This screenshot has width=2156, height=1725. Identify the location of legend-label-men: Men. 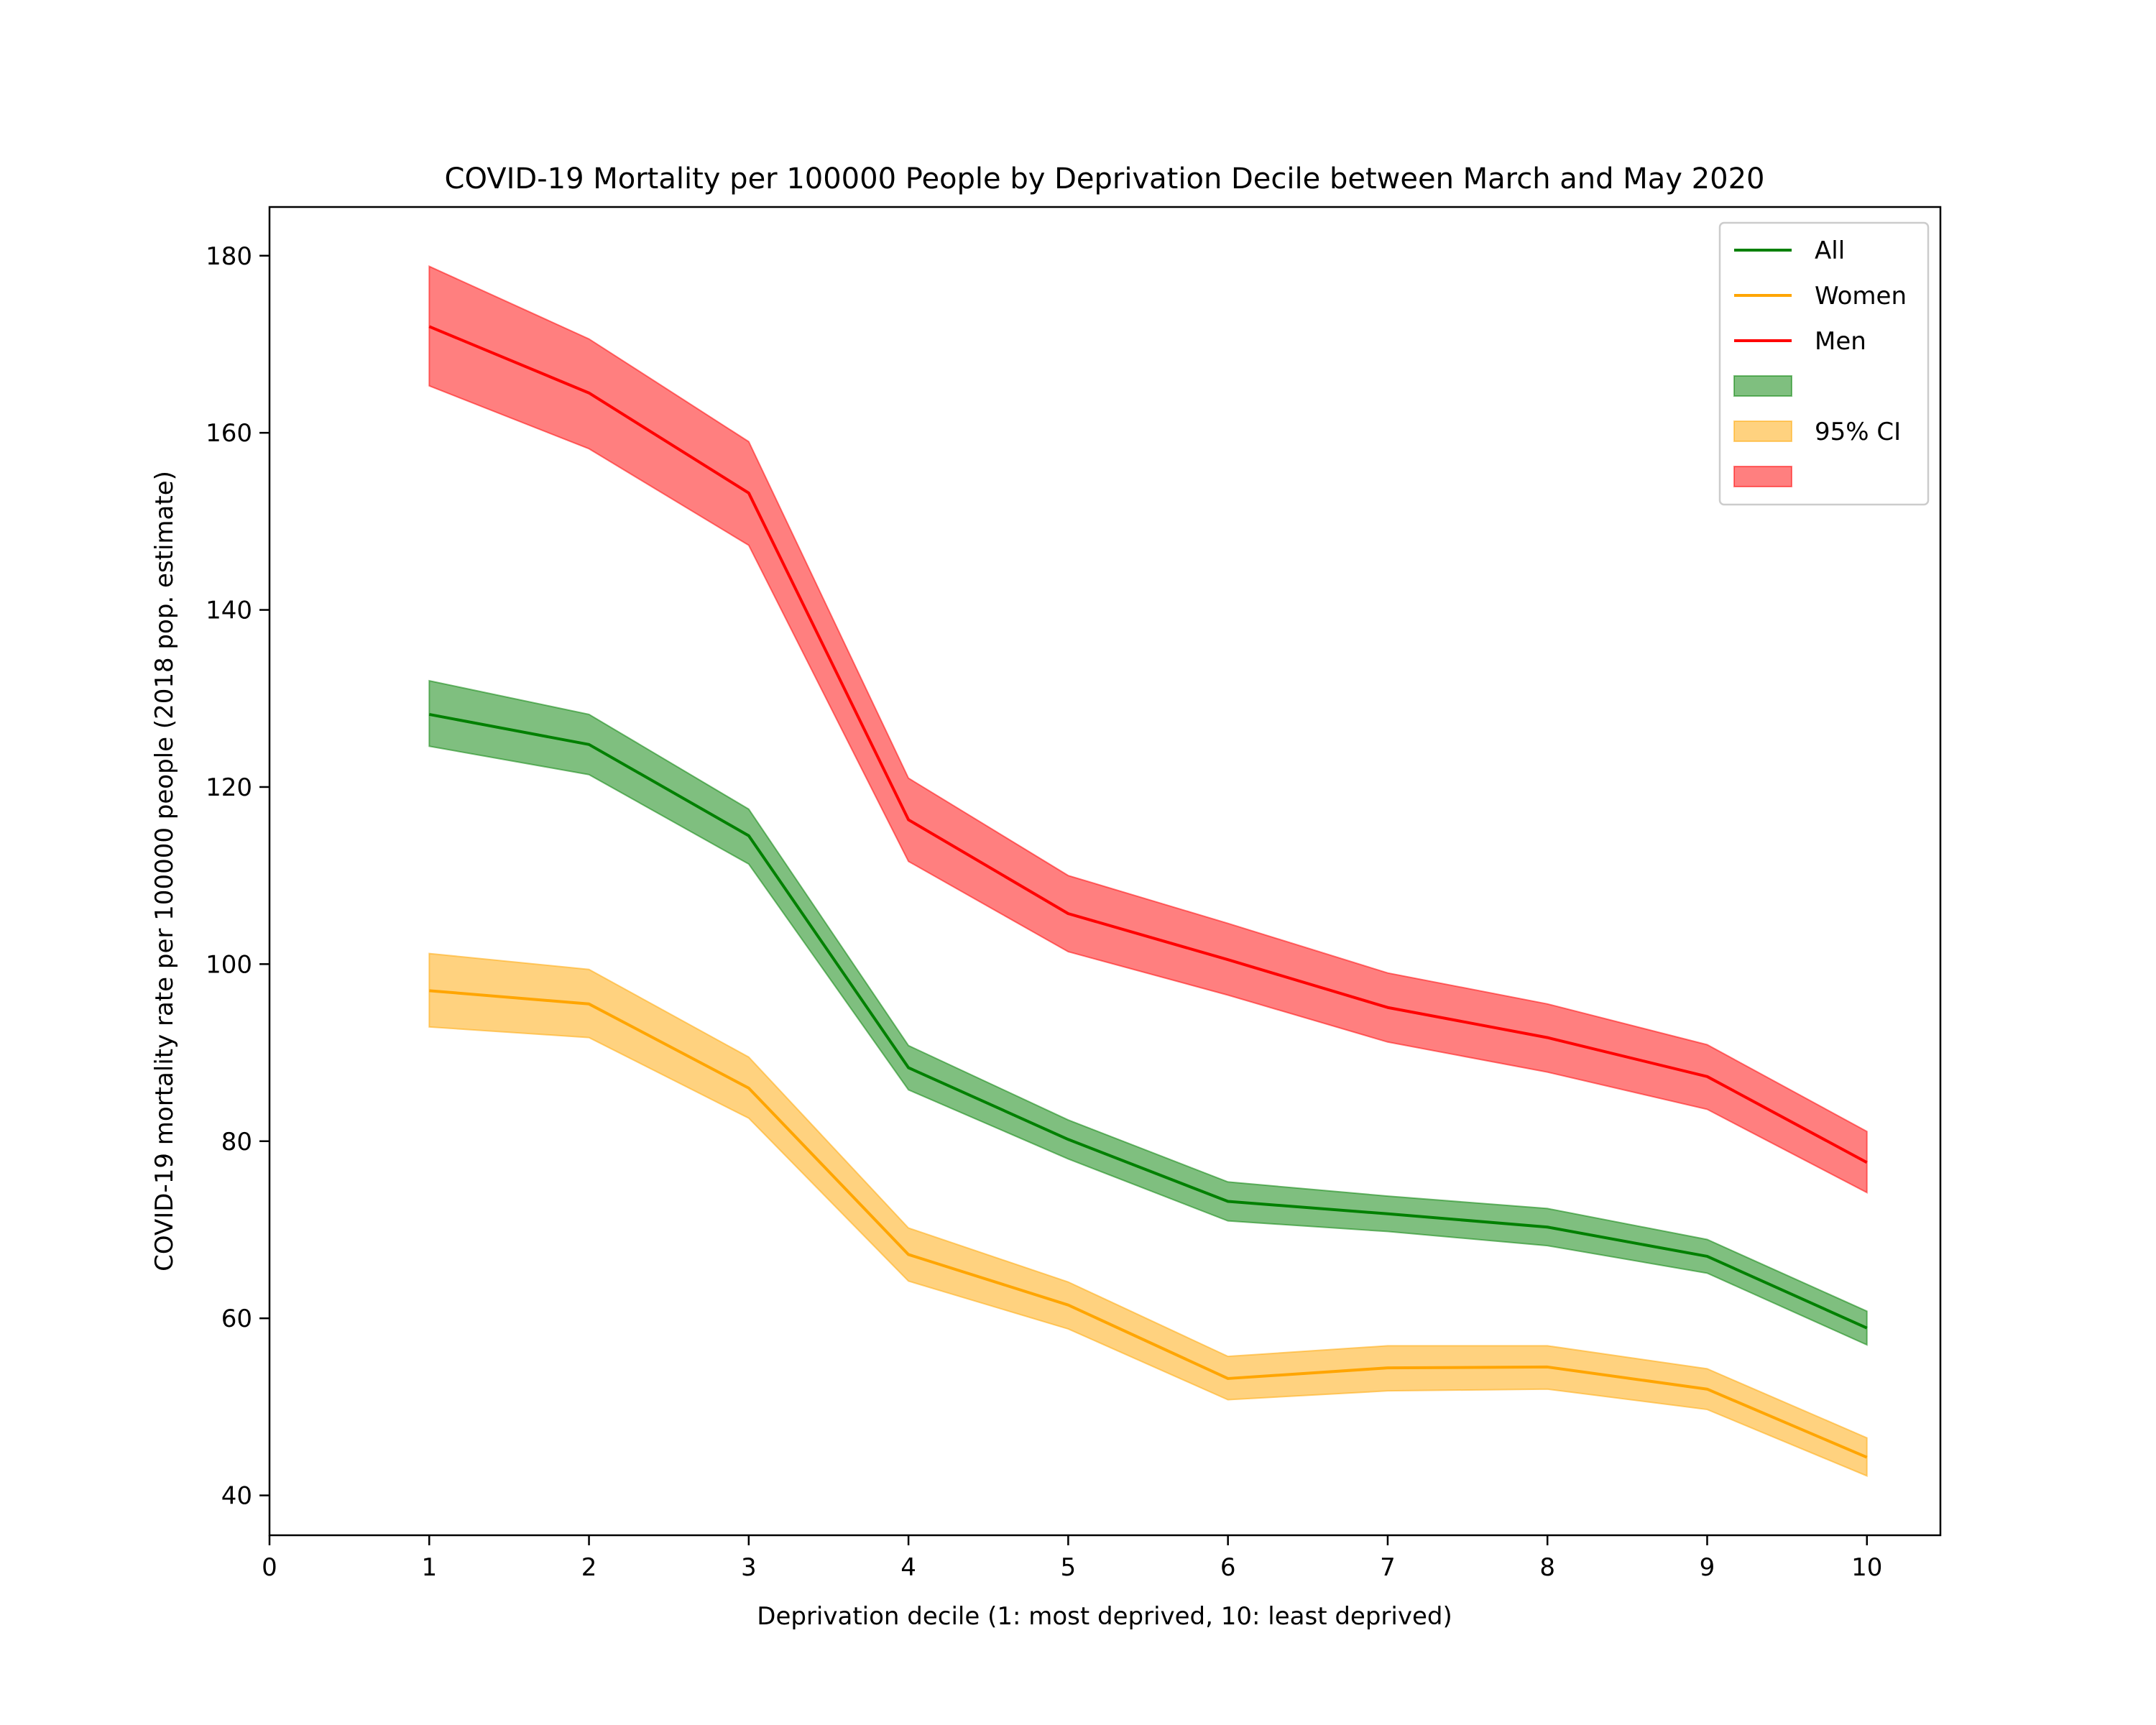
(1840, 341).